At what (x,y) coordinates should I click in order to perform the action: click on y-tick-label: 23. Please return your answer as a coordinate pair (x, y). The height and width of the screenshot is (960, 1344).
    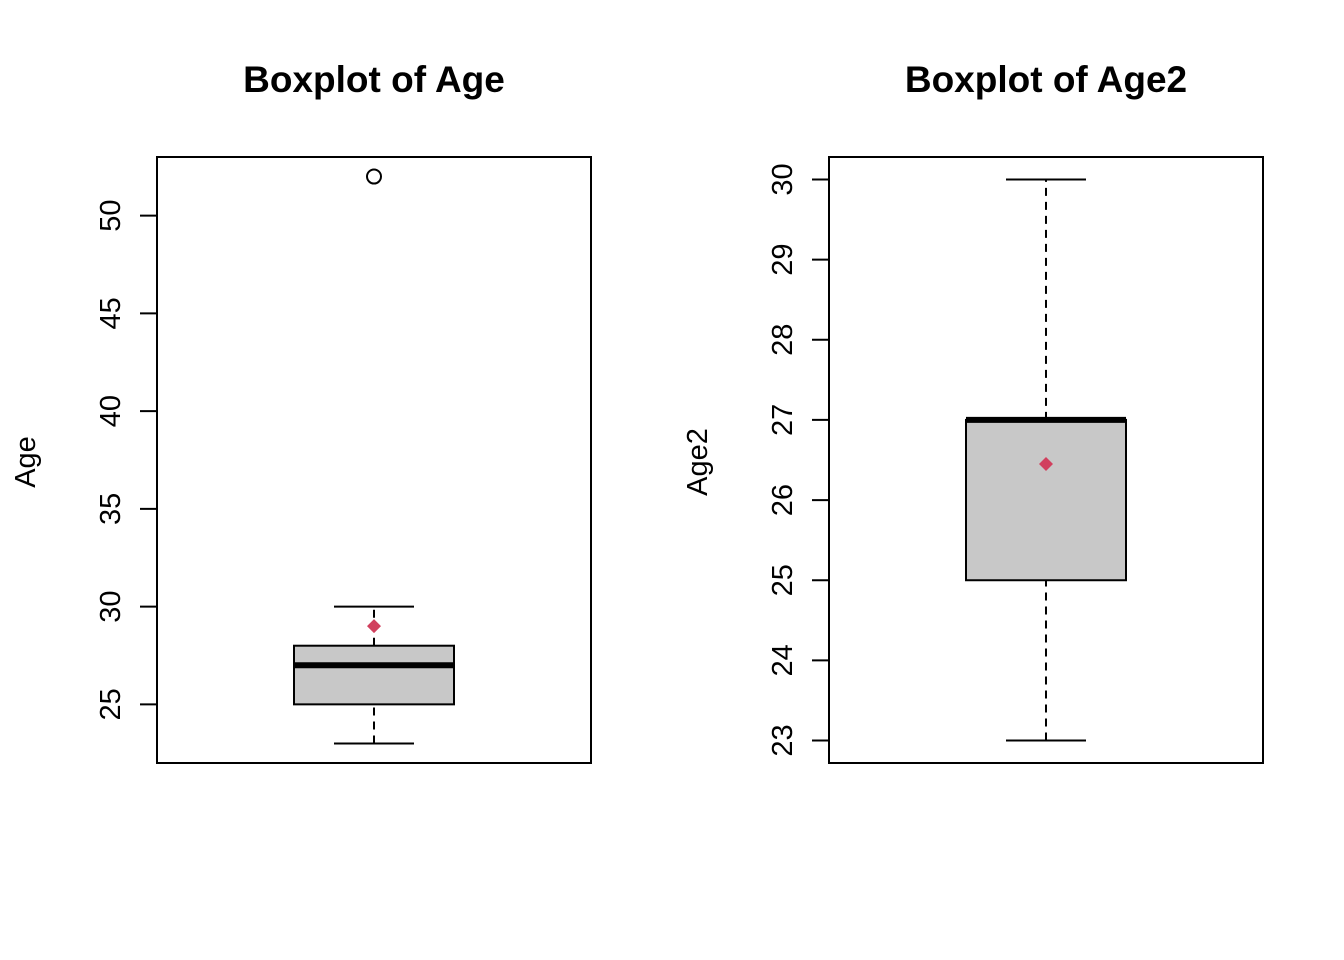
    Looking at the image, I should click on (783, 740).